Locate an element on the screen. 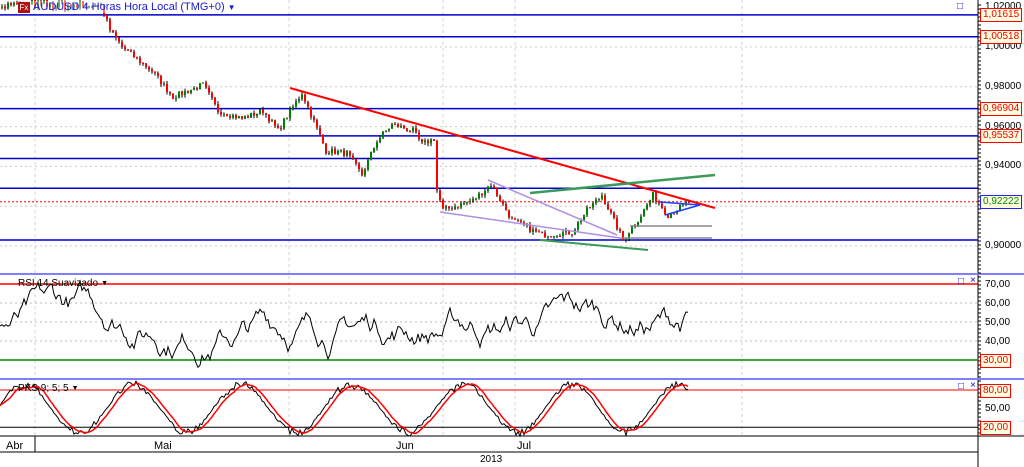 The image size is (1024, 467). month-abr: Abr is located at coordinates (15, 446).